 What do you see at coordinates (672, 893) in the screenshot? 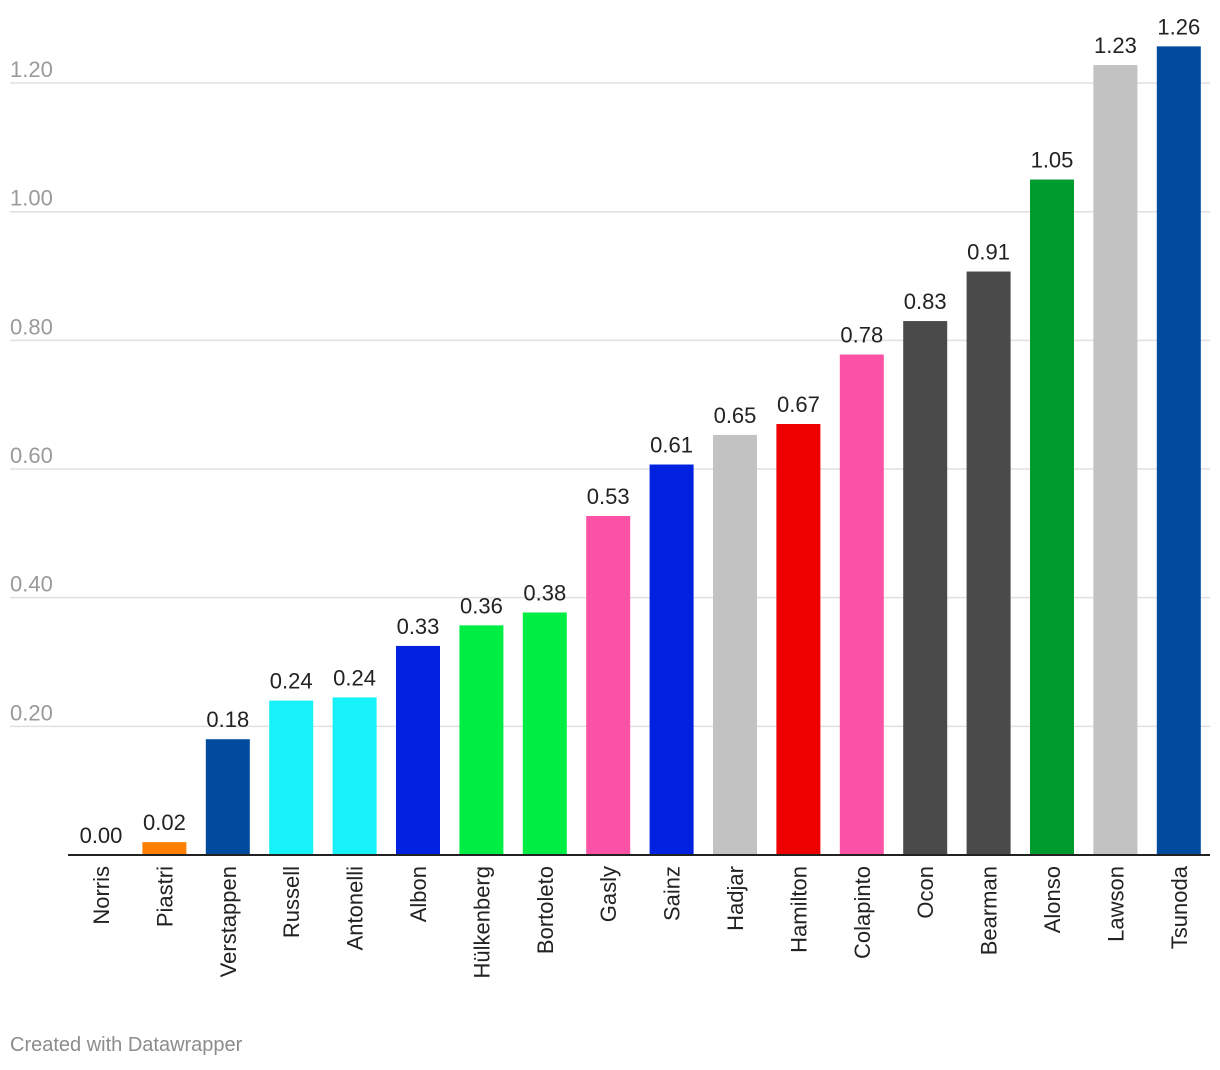
I see `category-label-sainz: Sainz` at bounding box center [672, 893].